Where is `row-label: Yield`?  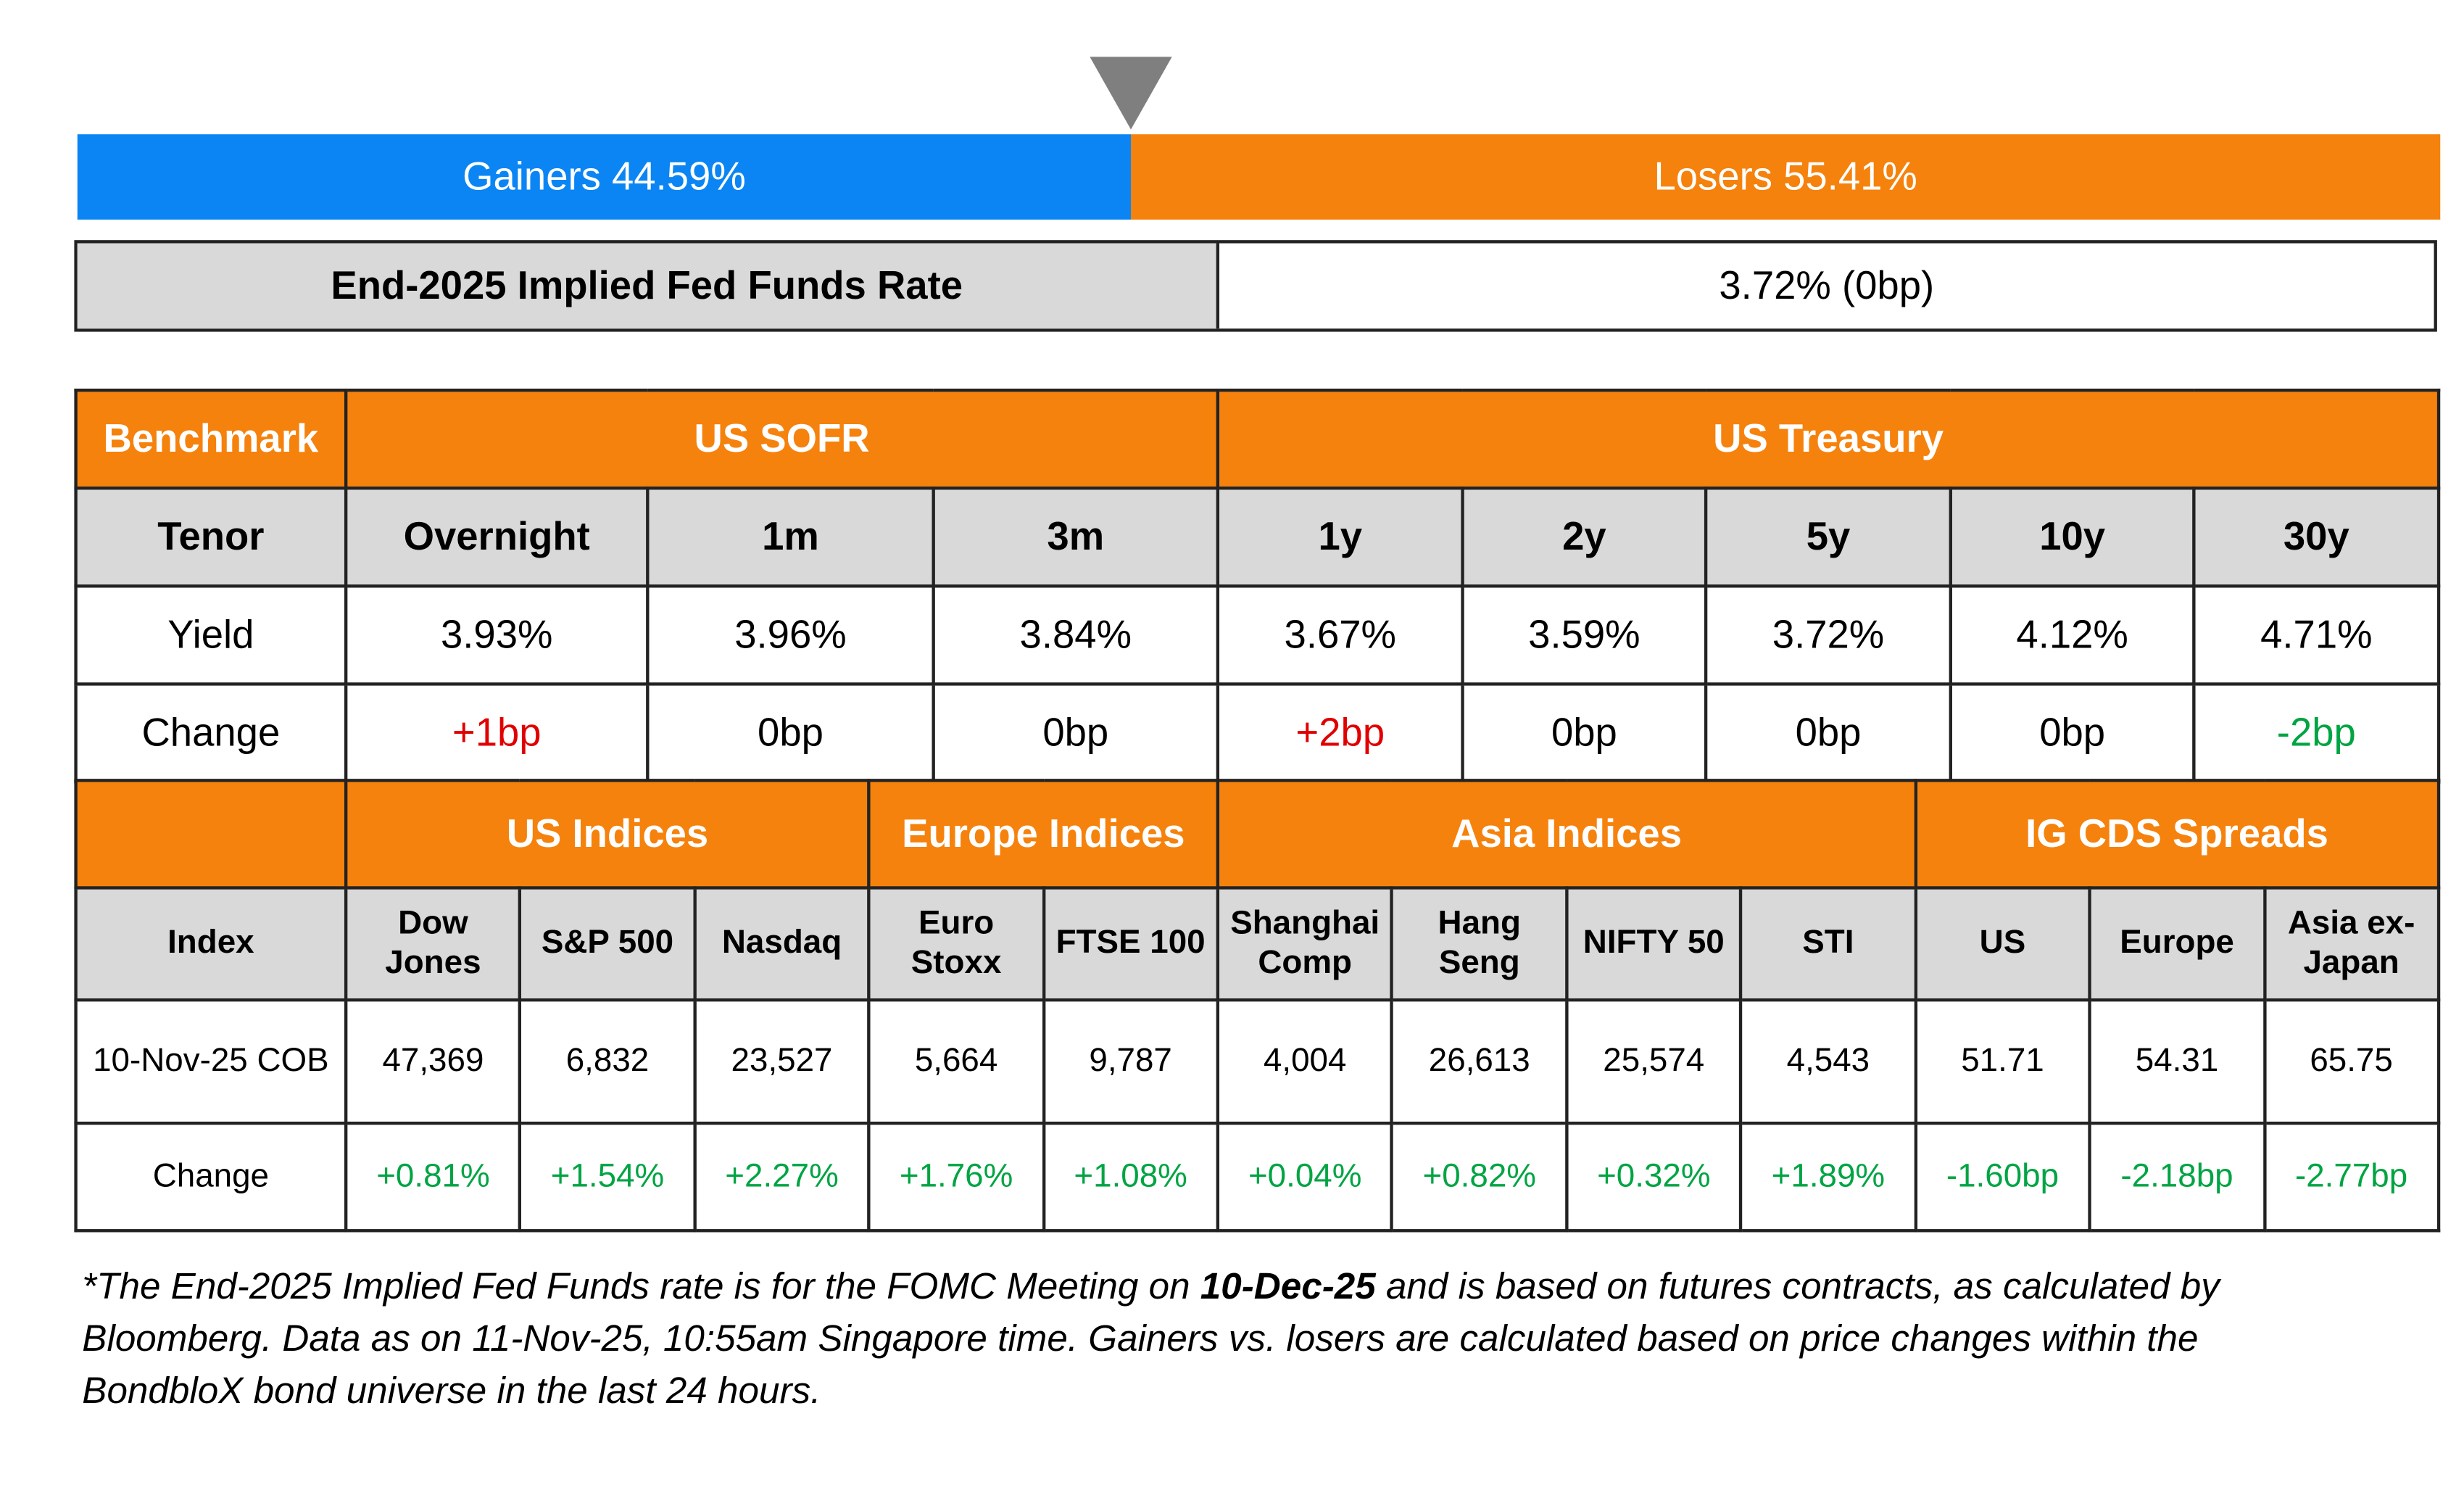 row-label: Yield is located at coordinates (211, 635).